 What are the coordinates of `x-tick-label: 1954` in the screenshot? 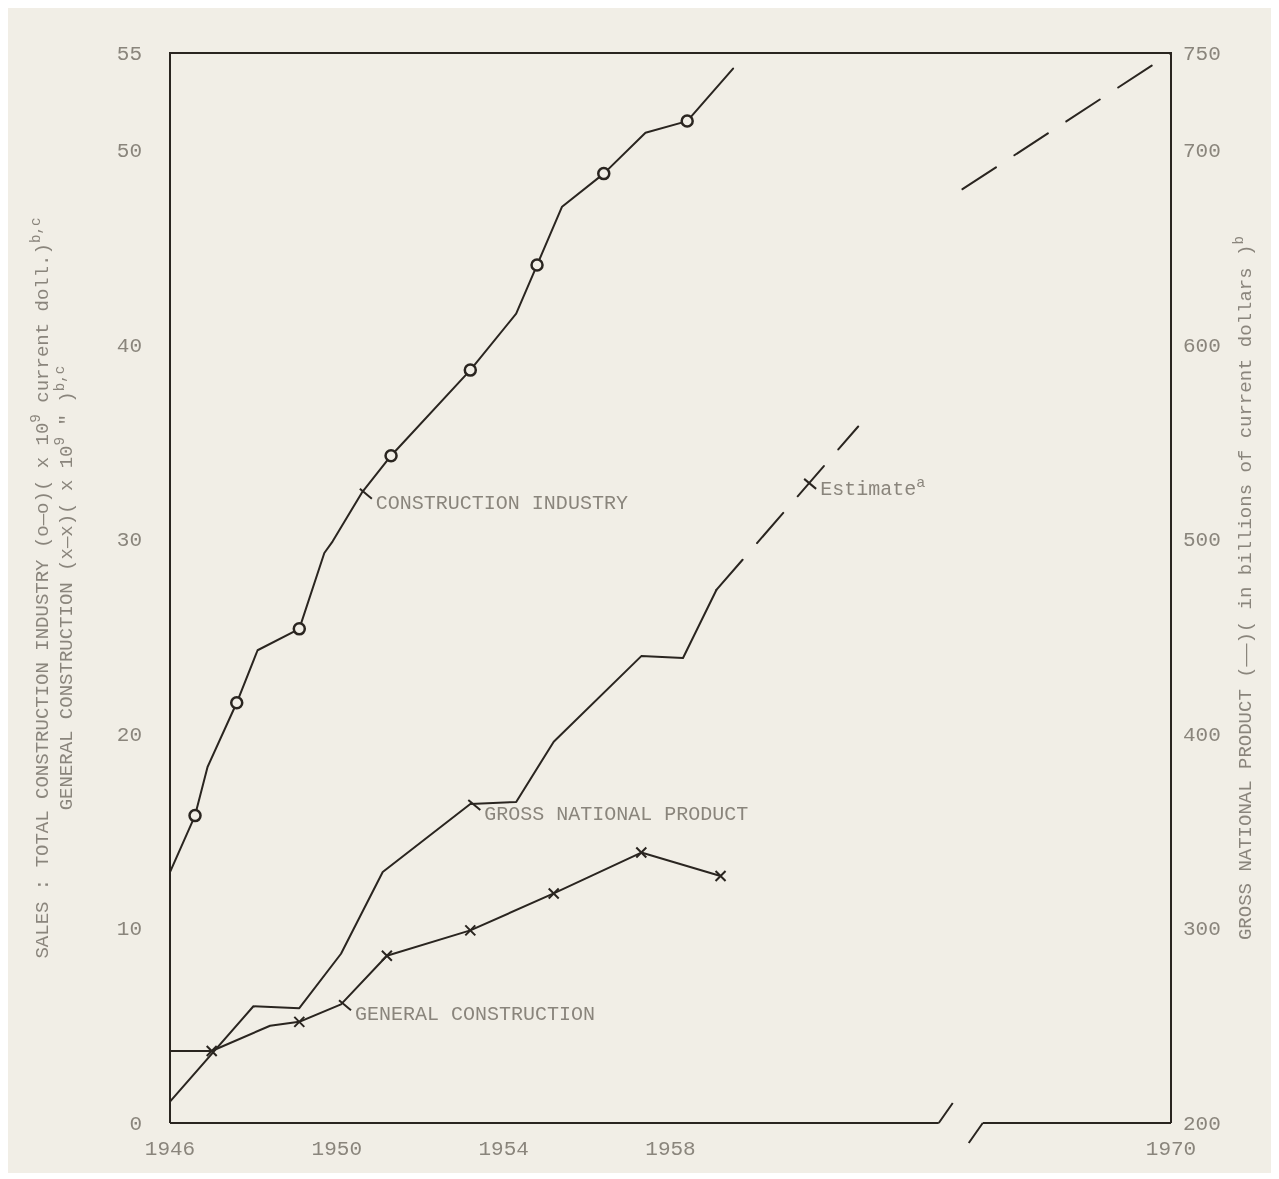 It's located at (503, 1149).